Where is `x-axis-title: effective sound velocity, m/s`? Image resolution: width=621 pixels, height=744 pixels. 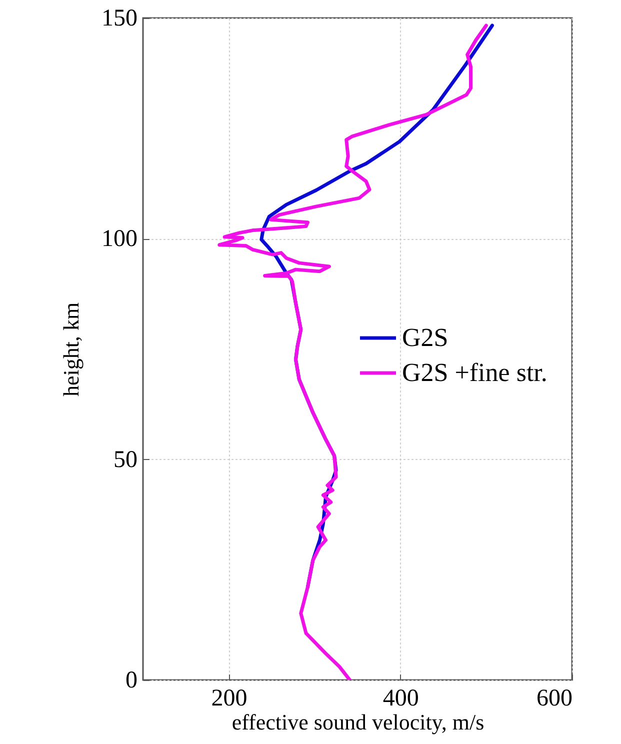 x-axis-title: effective sound velocity, m/s is located at coordinates (358, 722).